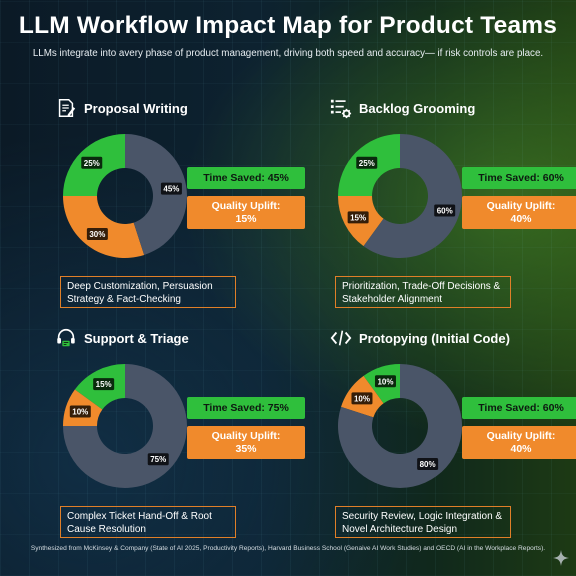 This screenshot has width=576, height=576. I want to click on time-saved-text: Time Saved: 75%, so click(246, 408).